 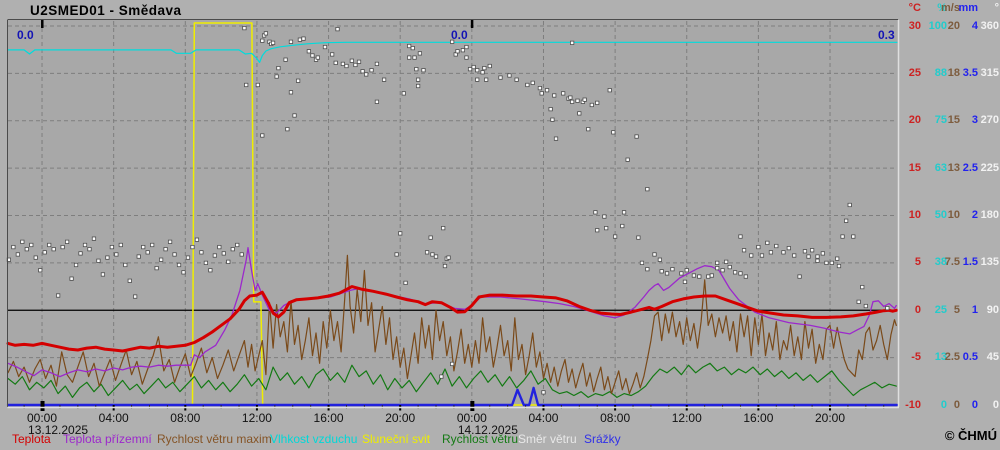 What do you see at coordinates (113, 418) in the screenshot?
I see `time-label: 04:00` at bounding box center [113, 418].